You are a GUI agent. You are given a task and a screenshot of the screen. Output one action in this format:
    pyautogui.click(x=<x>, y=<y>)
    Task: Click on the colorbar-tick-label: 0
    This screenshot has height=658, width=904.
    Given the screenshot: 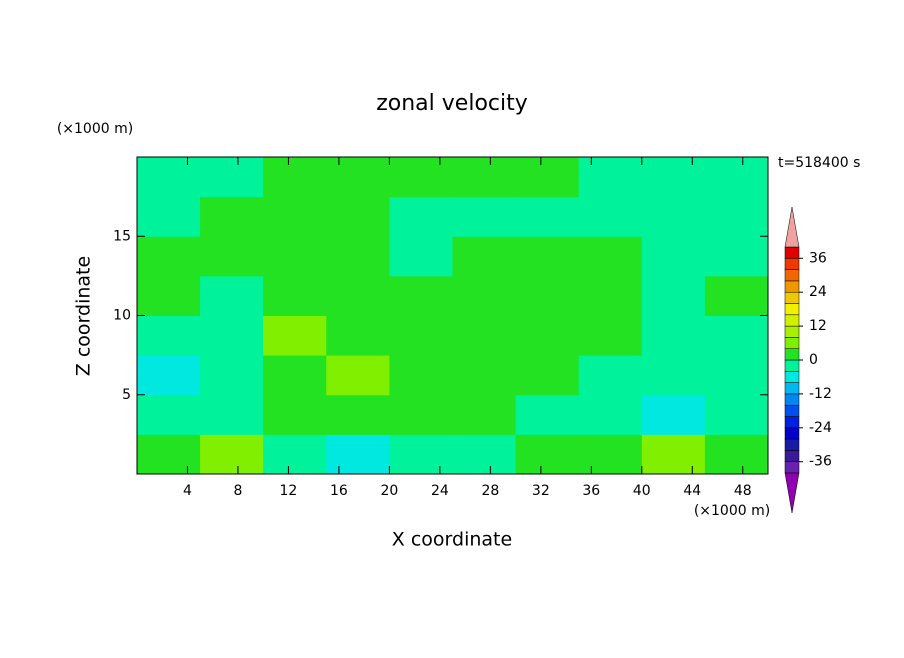 What is the action you would take?
    pyautogui.click(x=813, y=360)
    